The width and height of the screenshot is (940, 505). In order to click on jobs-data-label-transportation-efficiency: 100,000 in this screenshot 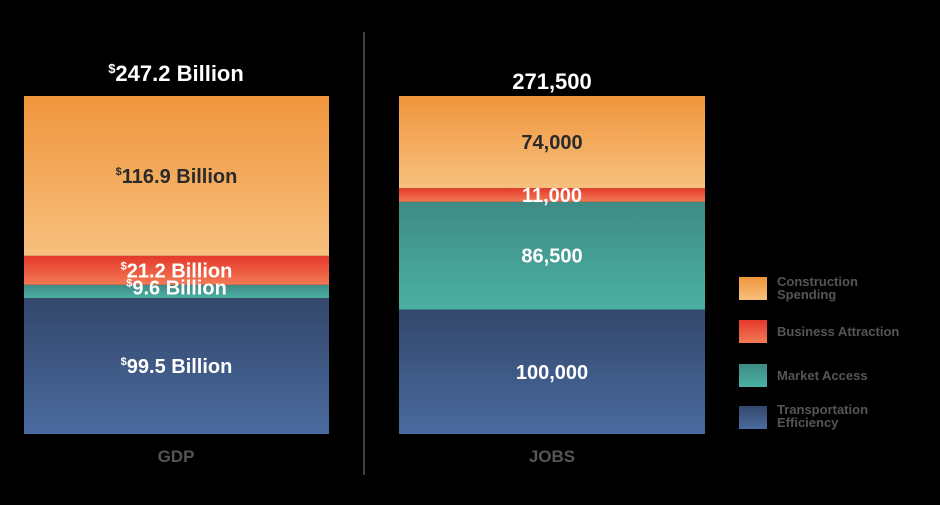, I will do `click(552, 373)`.